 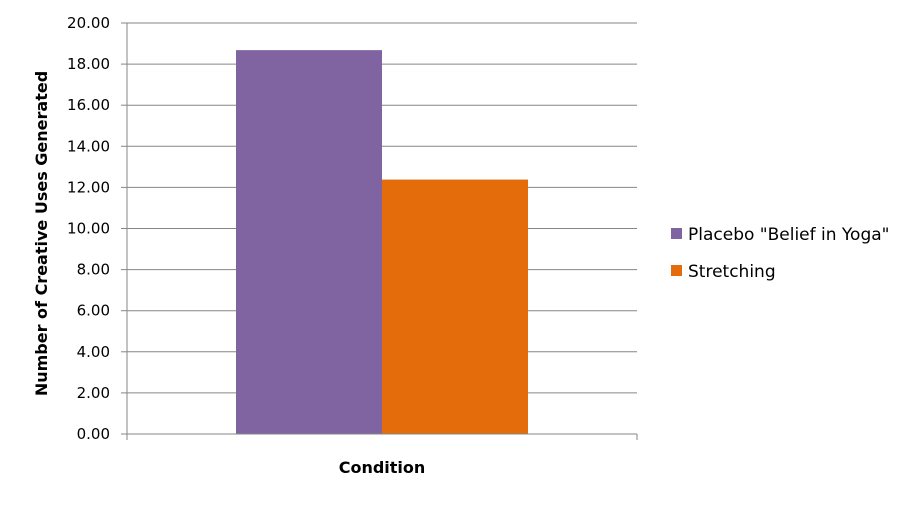 I want to click on y-tick-label: 18.00, so click(x=88, y=64).